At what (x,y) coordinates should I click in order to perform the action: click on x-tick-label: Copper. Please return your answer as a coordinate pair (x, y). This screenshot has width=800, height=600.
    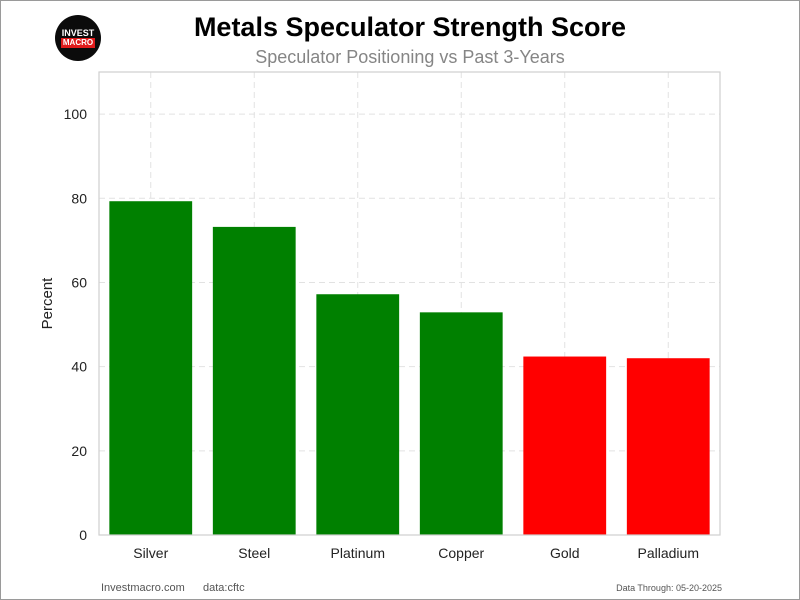
    Looking at the image, I should click on (461, 553).